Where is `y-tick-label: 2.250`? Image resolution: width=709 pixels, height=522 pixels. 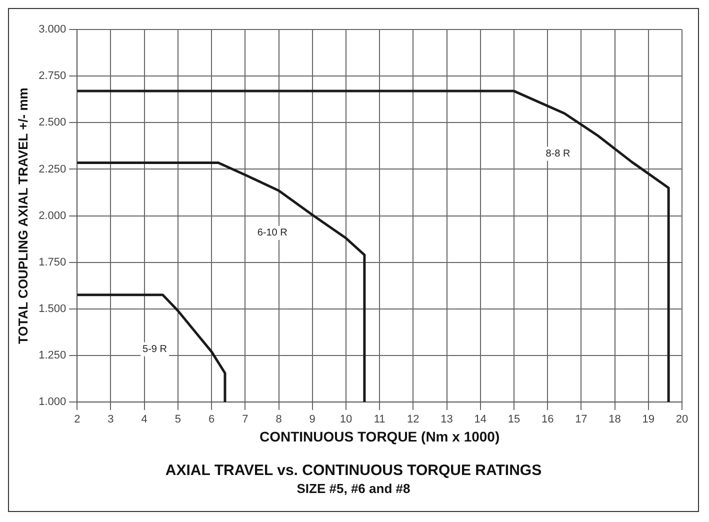
y-tick-label: 2.250 is located at coordinates (52, 169).